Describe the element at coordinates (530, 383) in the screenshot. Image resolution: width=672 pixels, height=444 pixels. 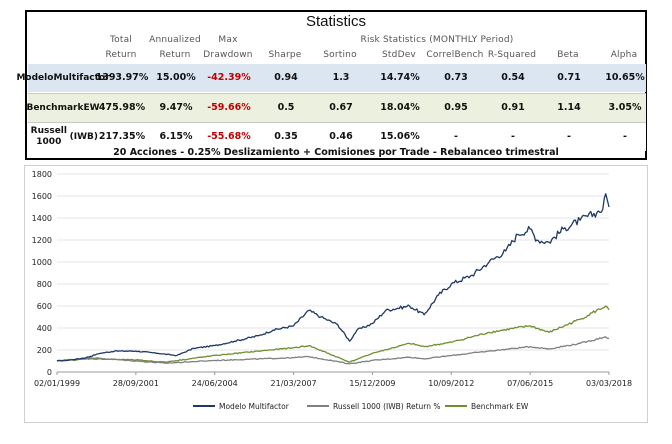
I see `x-tick-label: 07/06/2015` at that location.